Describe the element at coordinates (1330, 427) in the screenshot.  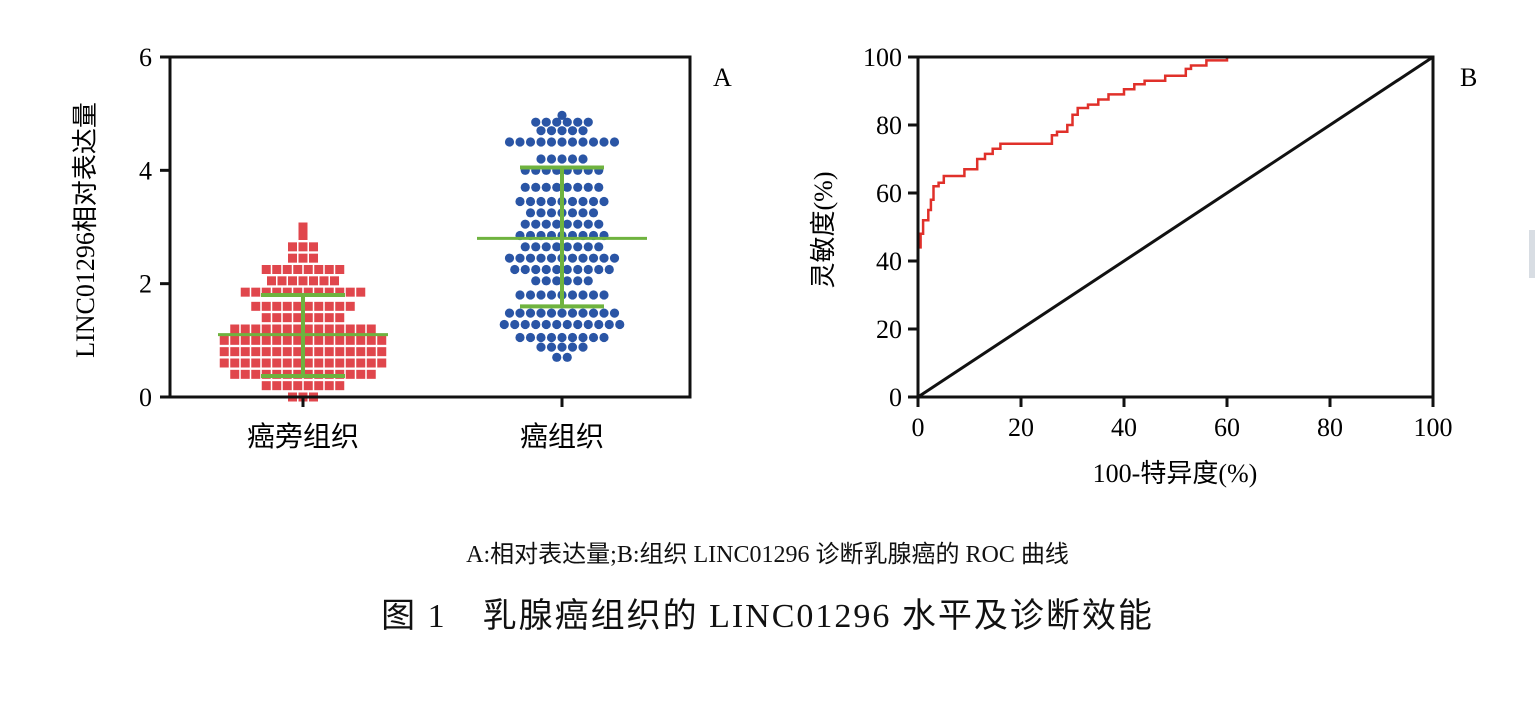
I see `x-tick-label: 80` at that location.